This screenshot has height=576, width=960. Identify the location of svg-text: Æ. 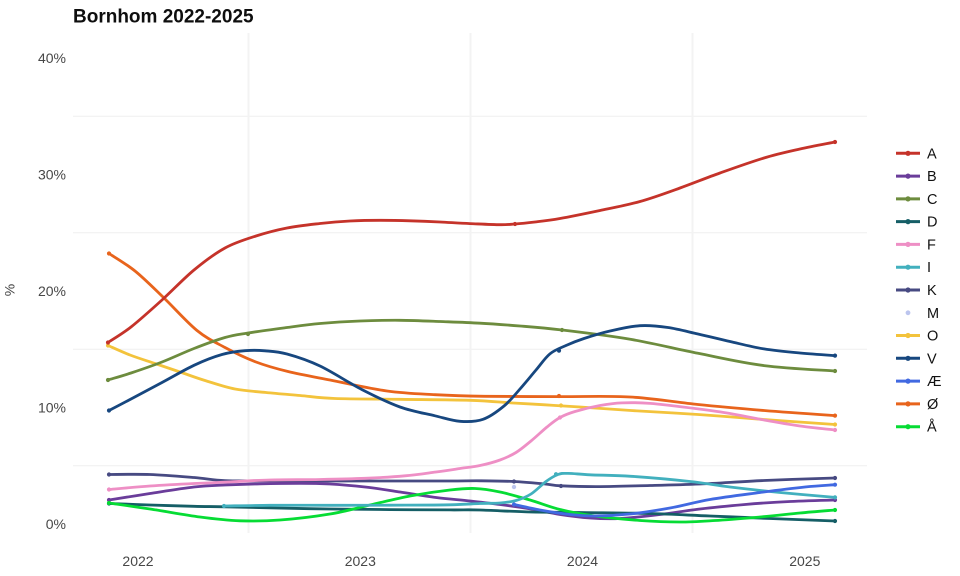
(934, 382).